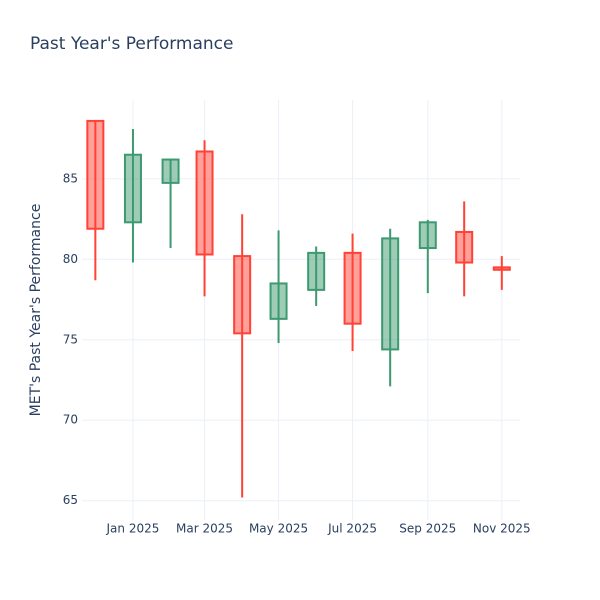  I want to click on chart-title: Past Year's Performance, so click(132, 44).